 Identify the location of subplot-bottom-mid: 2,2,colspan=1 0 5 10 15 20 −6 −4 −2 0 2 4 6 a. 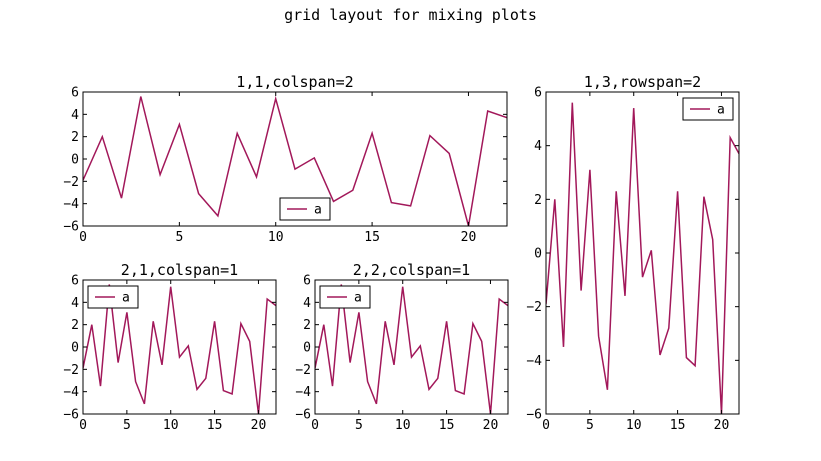
(402, 347).